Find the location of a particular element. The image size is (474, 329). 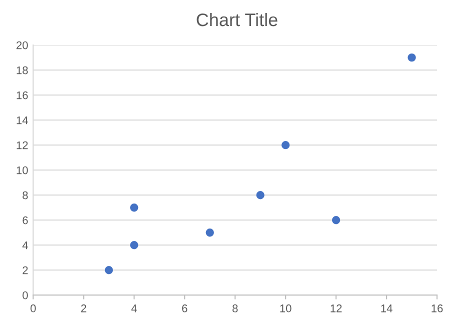

x-tick-label: 10 is located at coordinates (286, 308).